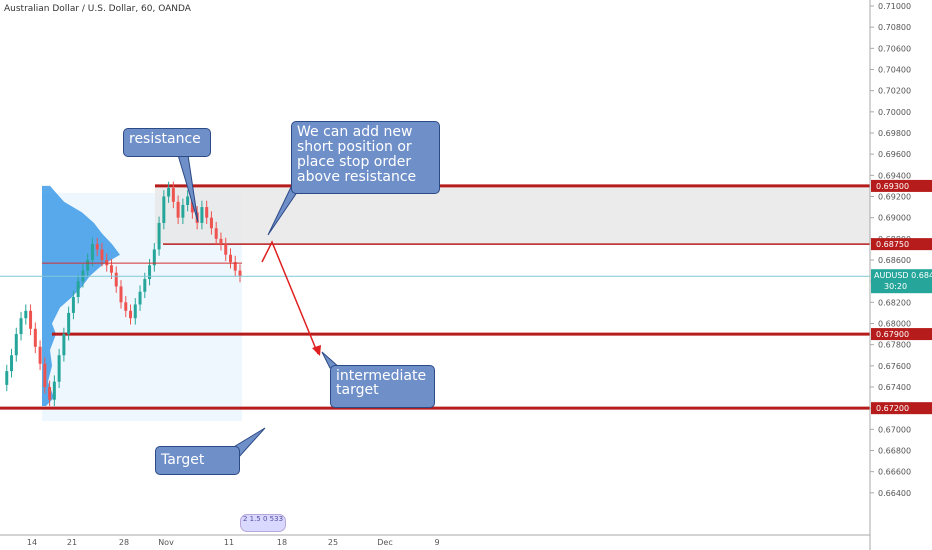  What do you see at coordinates (384, 542) in the screenshot?
I see `x-tick-label: Dec` at bounding box center [384, 542].